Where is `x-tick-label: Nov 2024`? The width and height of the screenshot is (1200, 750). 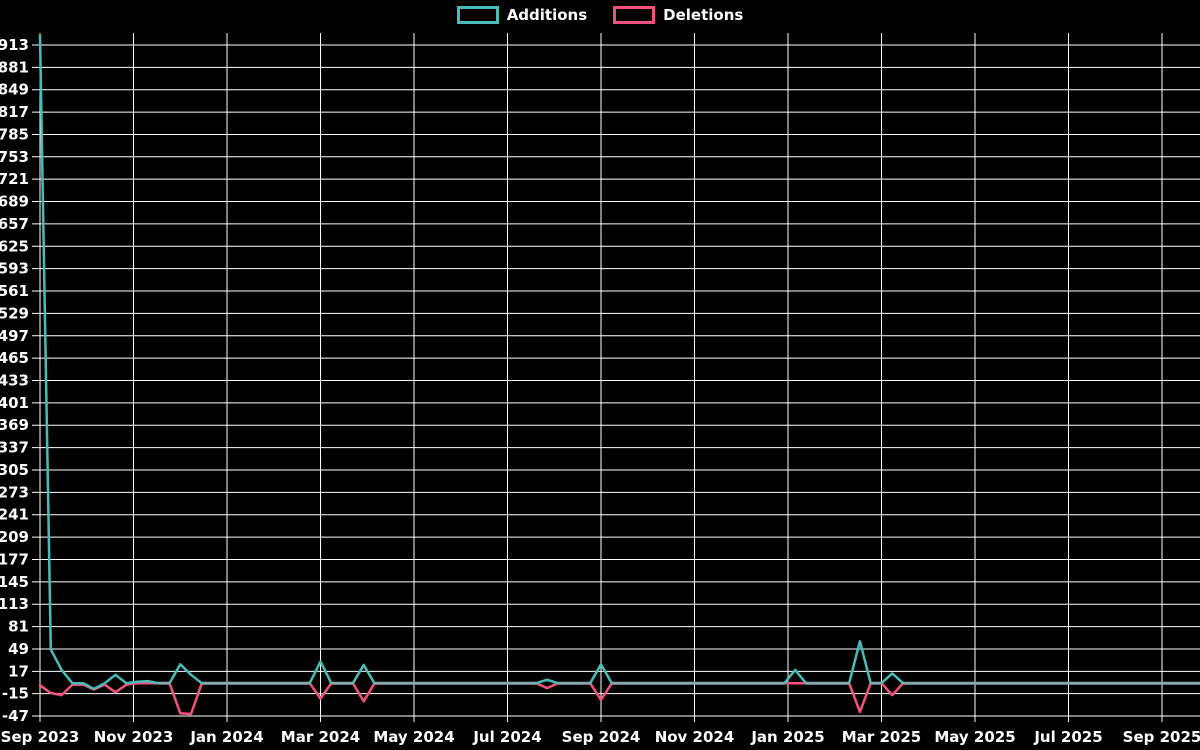 x-tick-label: Nov 2024 is located at coordinates (695, 737).